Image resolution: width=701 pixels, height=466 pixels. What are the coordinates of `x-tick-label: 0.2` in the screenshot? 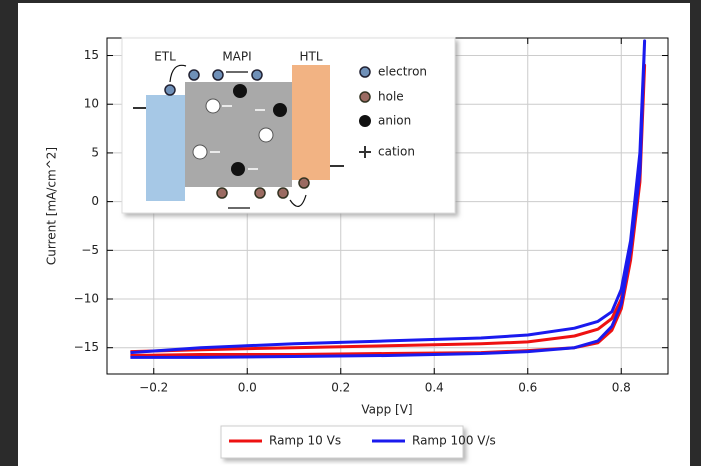 It's located at (340, 388).